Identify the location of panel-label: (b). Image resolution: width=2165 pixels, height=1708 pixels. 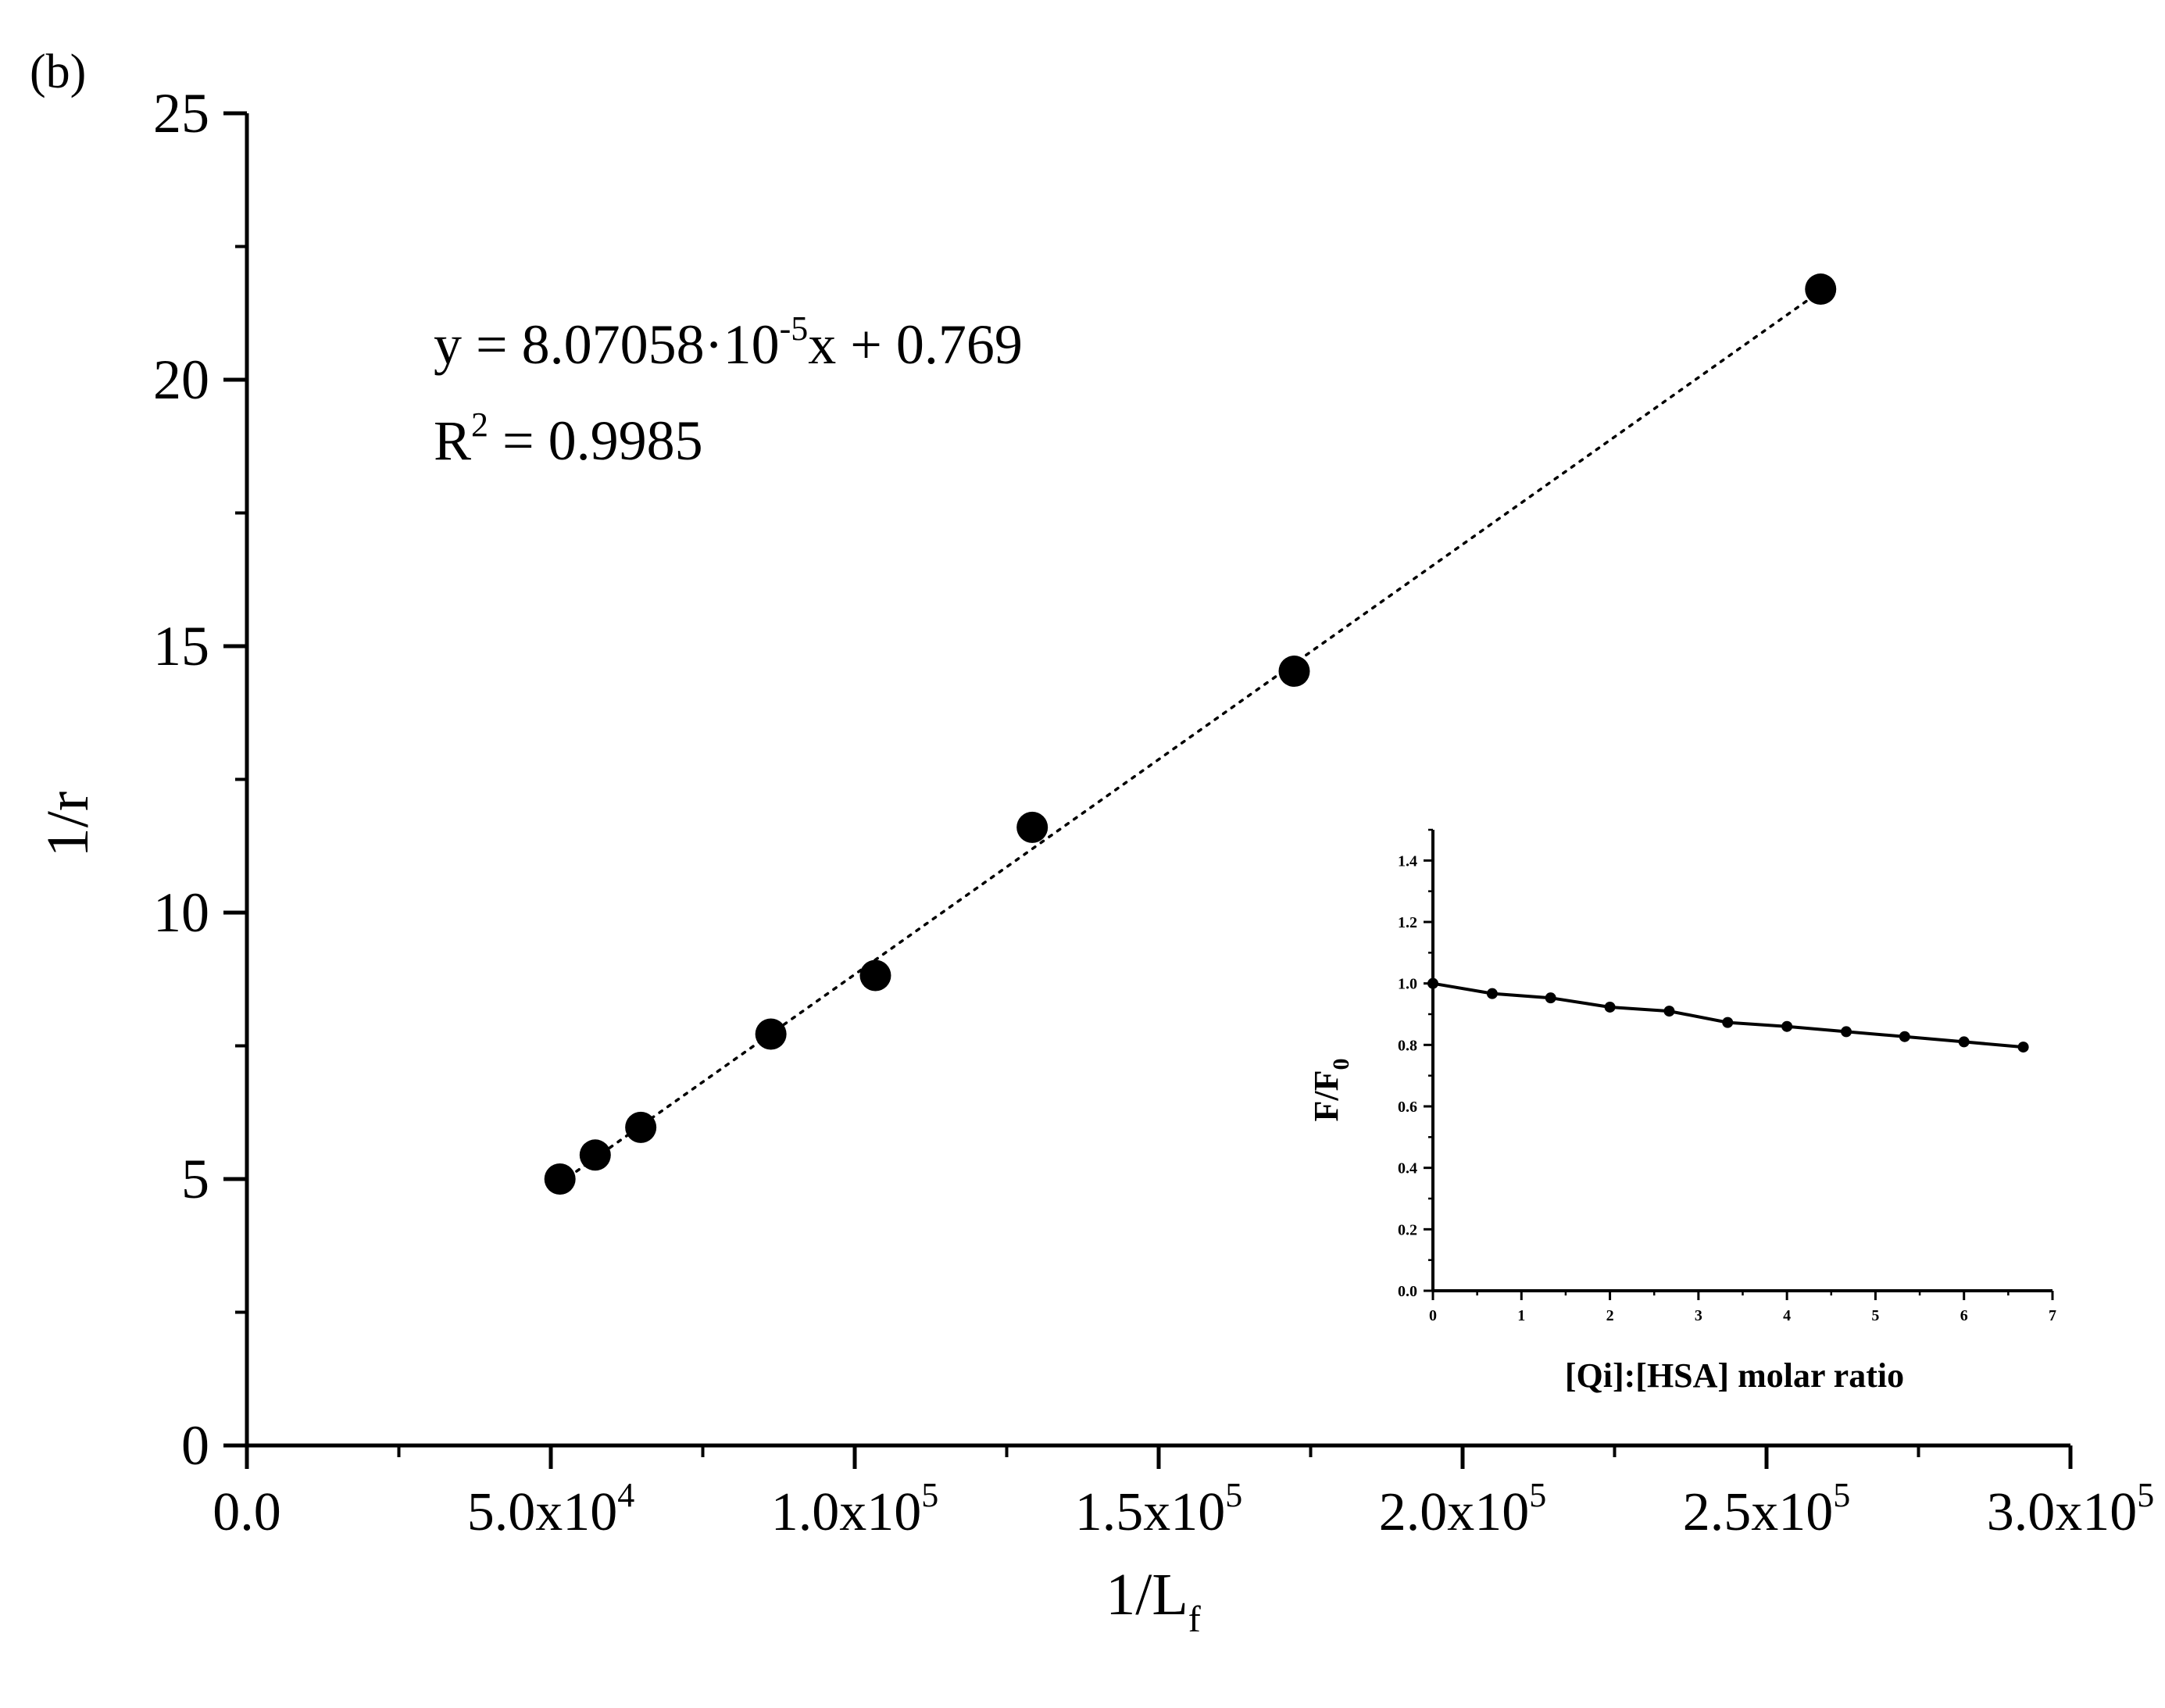
(58, 71).